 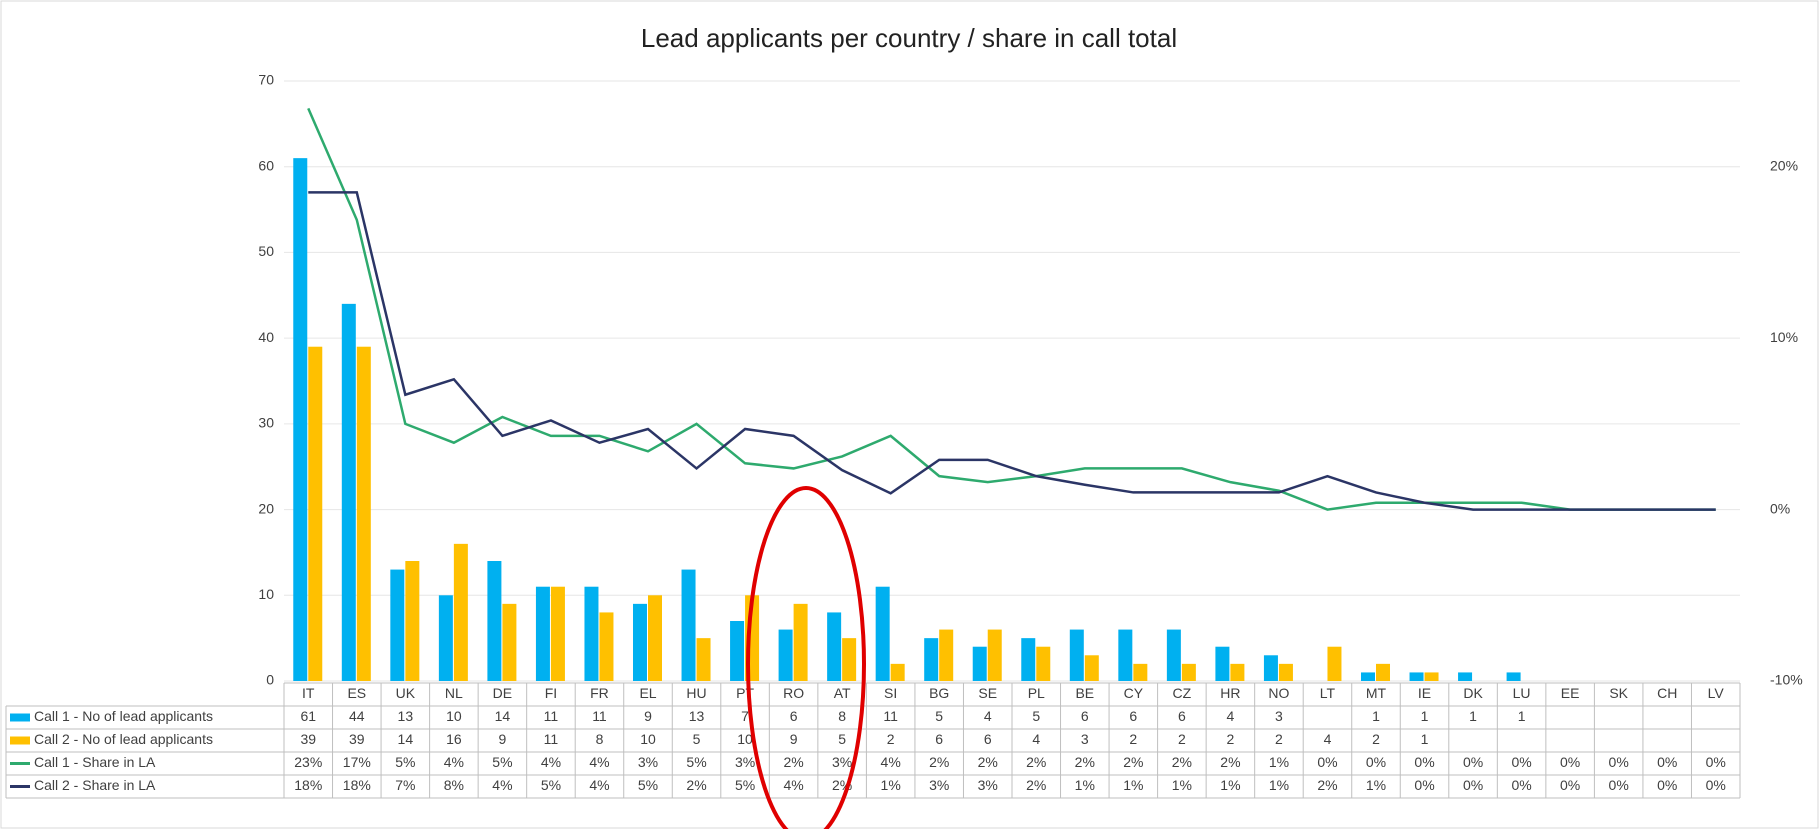 What do you see at coordinates (95, 762) in the screenshot?
I see `legend-label: Call 1 - Share in LA` at bounding box center [95, 762].